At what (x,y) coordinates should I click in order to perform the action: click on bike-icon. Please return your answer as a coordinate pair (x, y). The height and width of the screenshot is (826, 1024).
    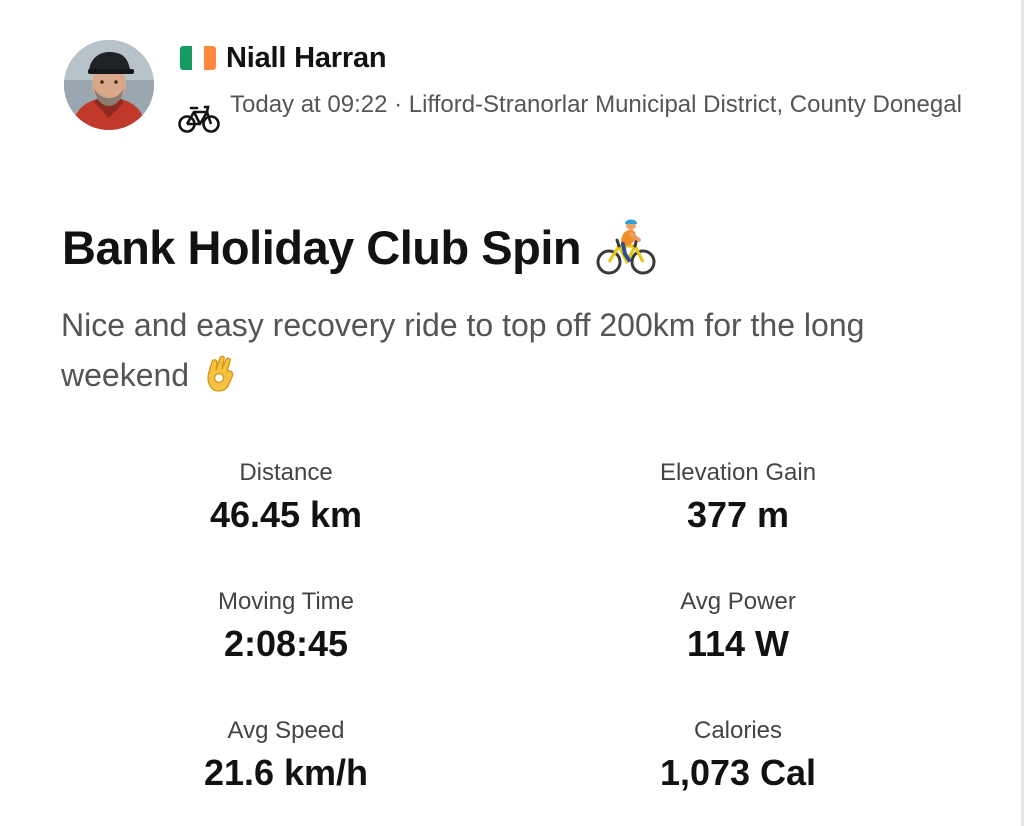
    Looking at the image, I should click on (199, 119).